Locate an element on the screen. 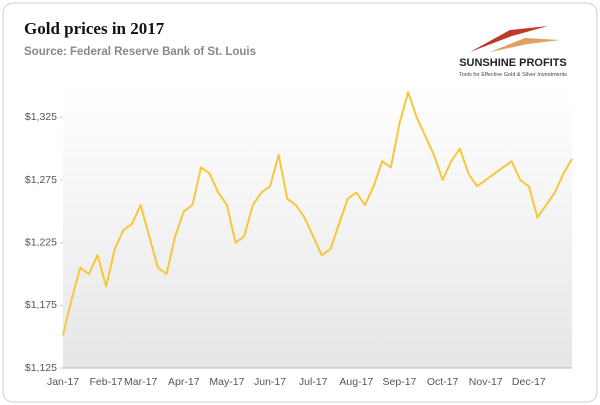  x-tick-label: Nov-17 is located at coordinates (486, 382).